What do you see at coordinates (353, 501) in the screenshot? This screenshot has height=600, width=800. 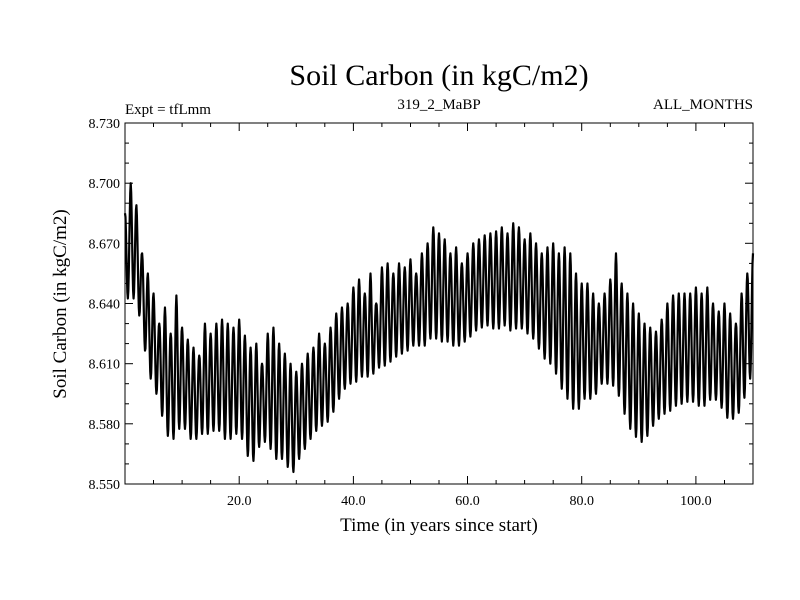 I see `x-tick-label: 40.0` at bounding box center [353, 501].